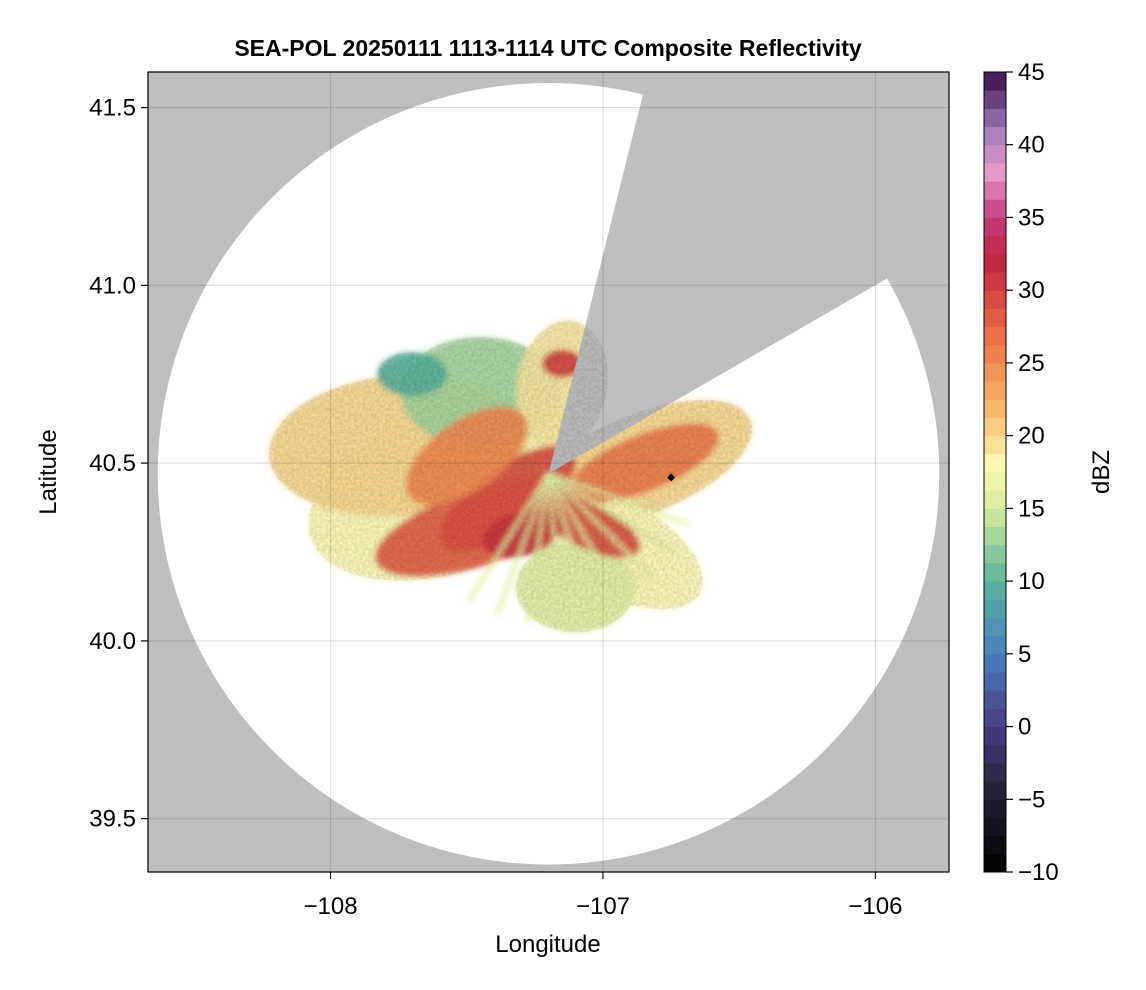 The height and width of the screenshot is (990, 1146). Describe the element at coordinates (112, 641) in the screenshot. I see `y-tick-label: 40.0` at that location.